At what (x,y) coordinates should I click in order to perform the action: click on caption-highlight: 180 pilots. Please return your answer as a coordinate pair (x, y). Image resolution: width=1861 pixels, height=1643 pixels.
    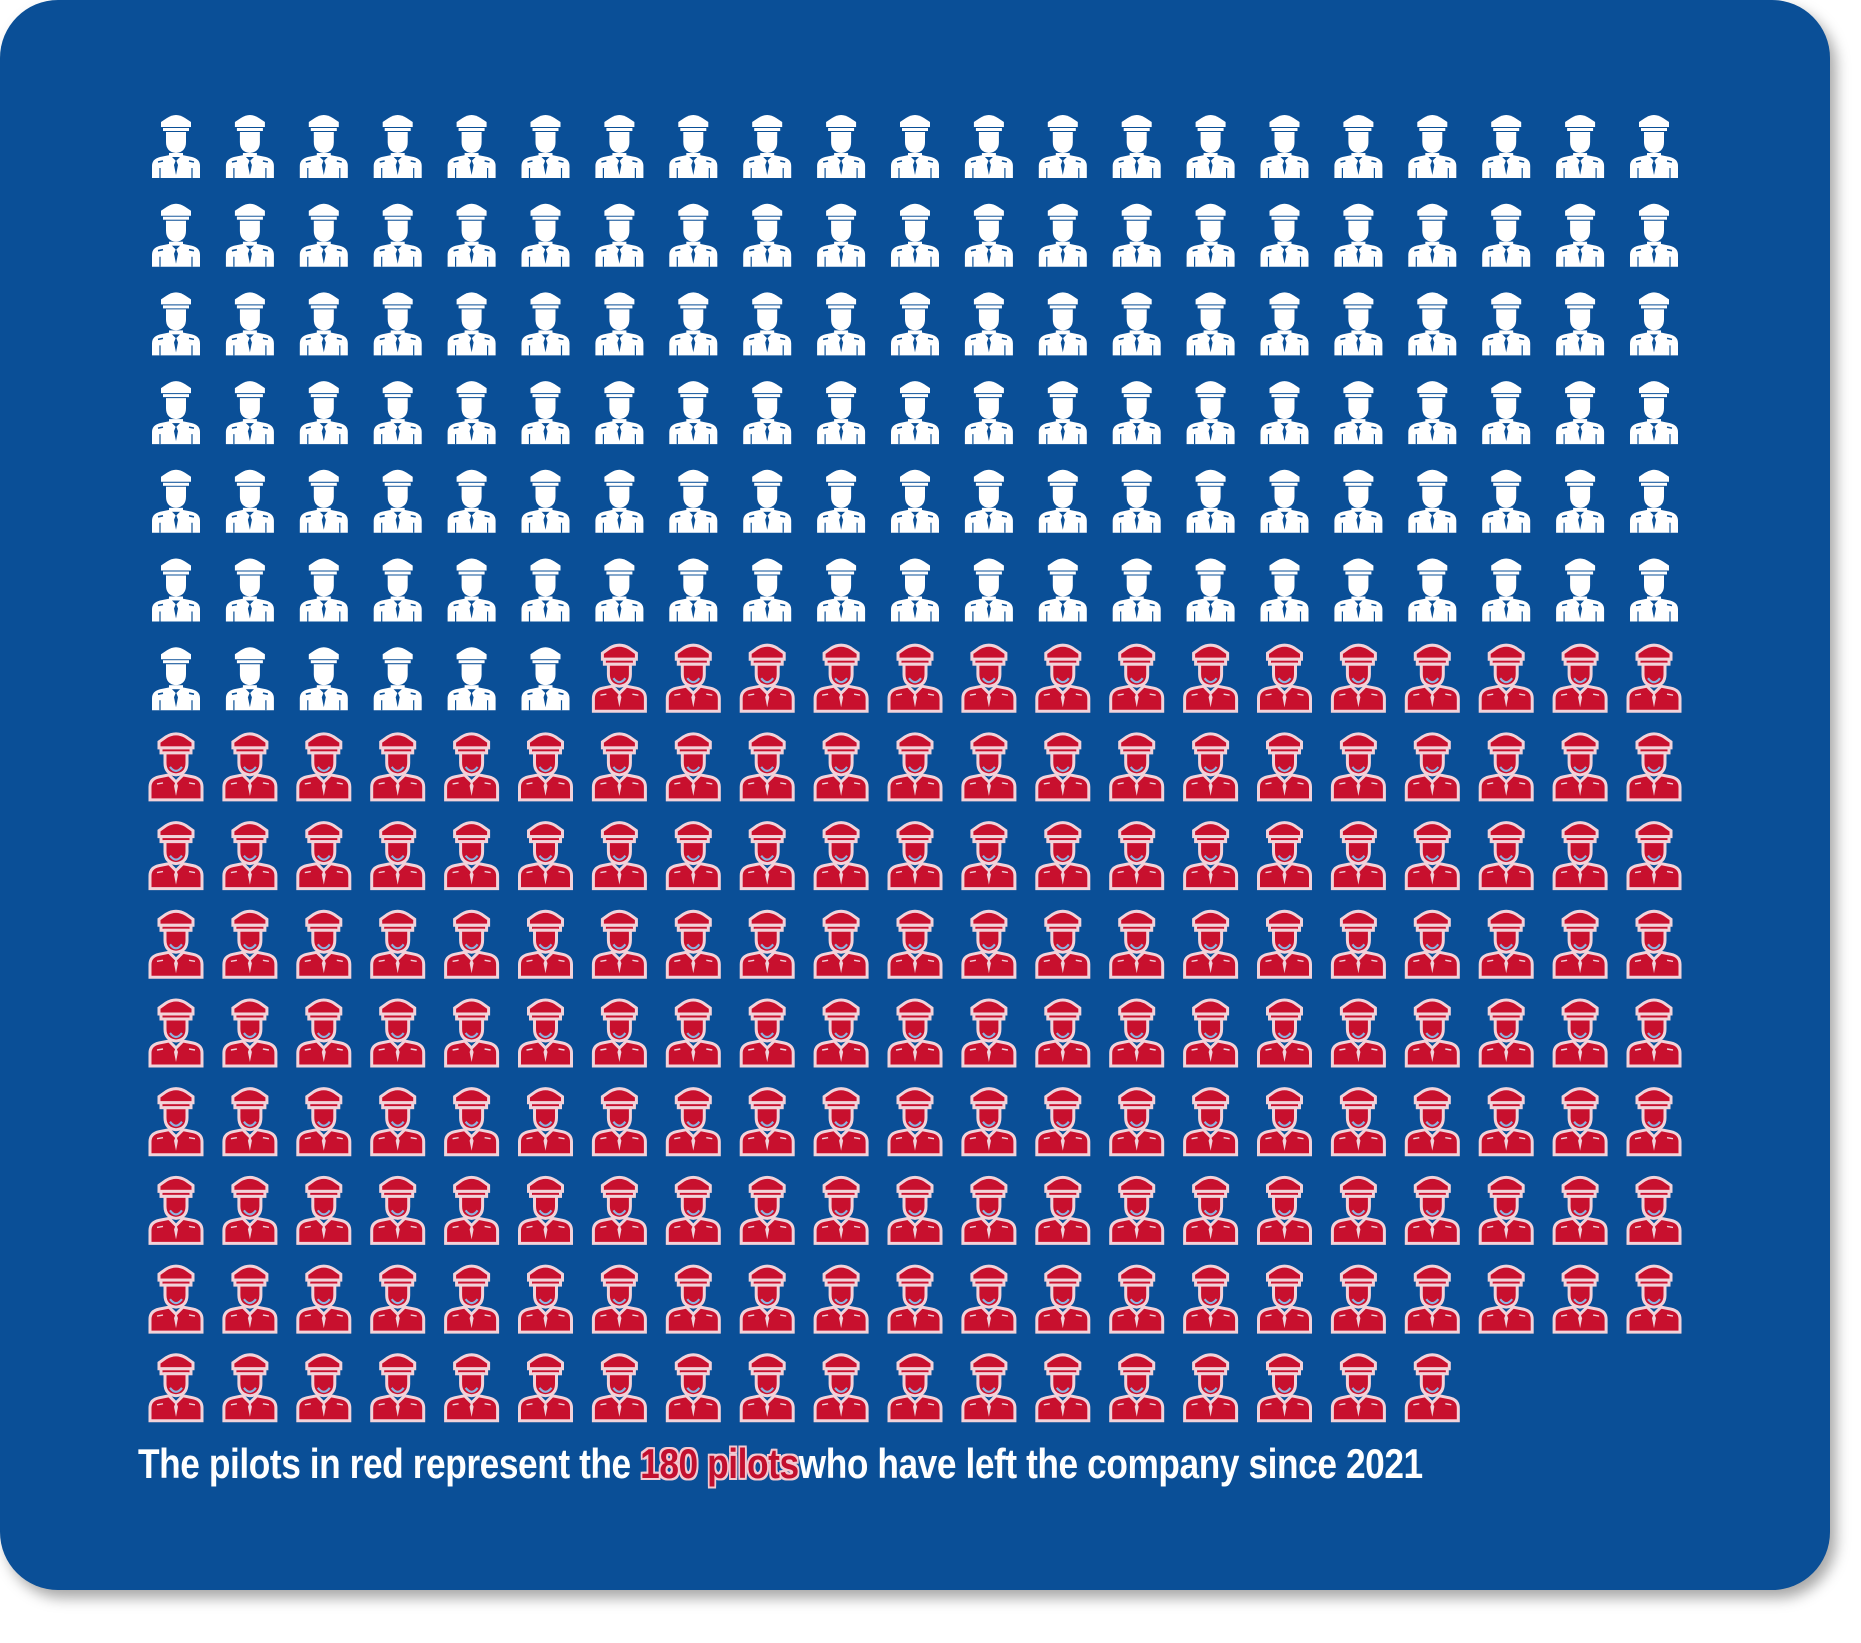
    Looking at the image, I should click on (719, 1463).